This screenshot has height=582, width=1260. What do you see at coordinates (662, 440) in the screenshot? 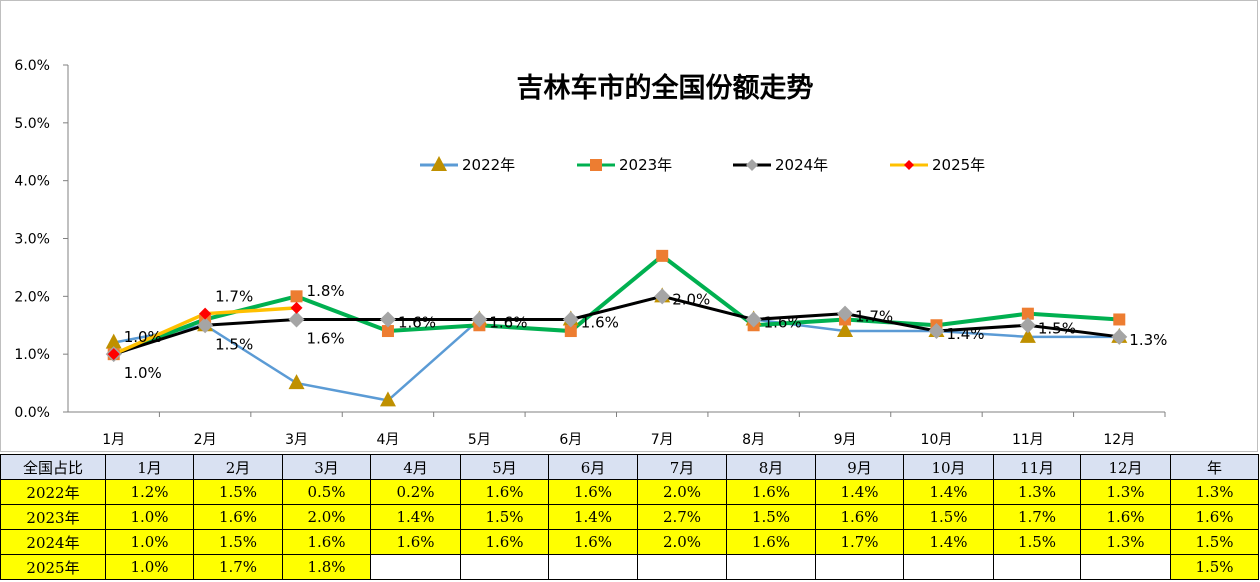
I see `x-tick-label: 7月` at bounding box center [662, 440].